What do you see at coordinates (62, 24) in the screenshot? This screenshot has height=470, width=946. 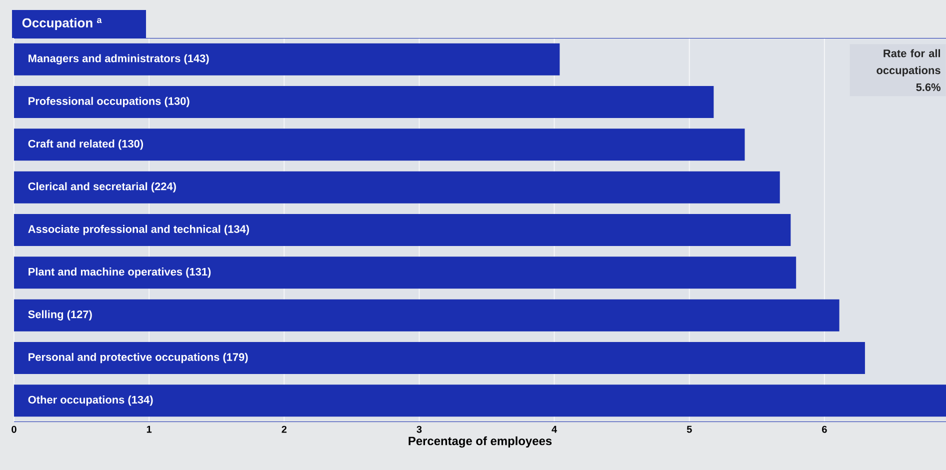 I see `chart-title: Occupation $^{a}$` at bounding box center [62, 24].